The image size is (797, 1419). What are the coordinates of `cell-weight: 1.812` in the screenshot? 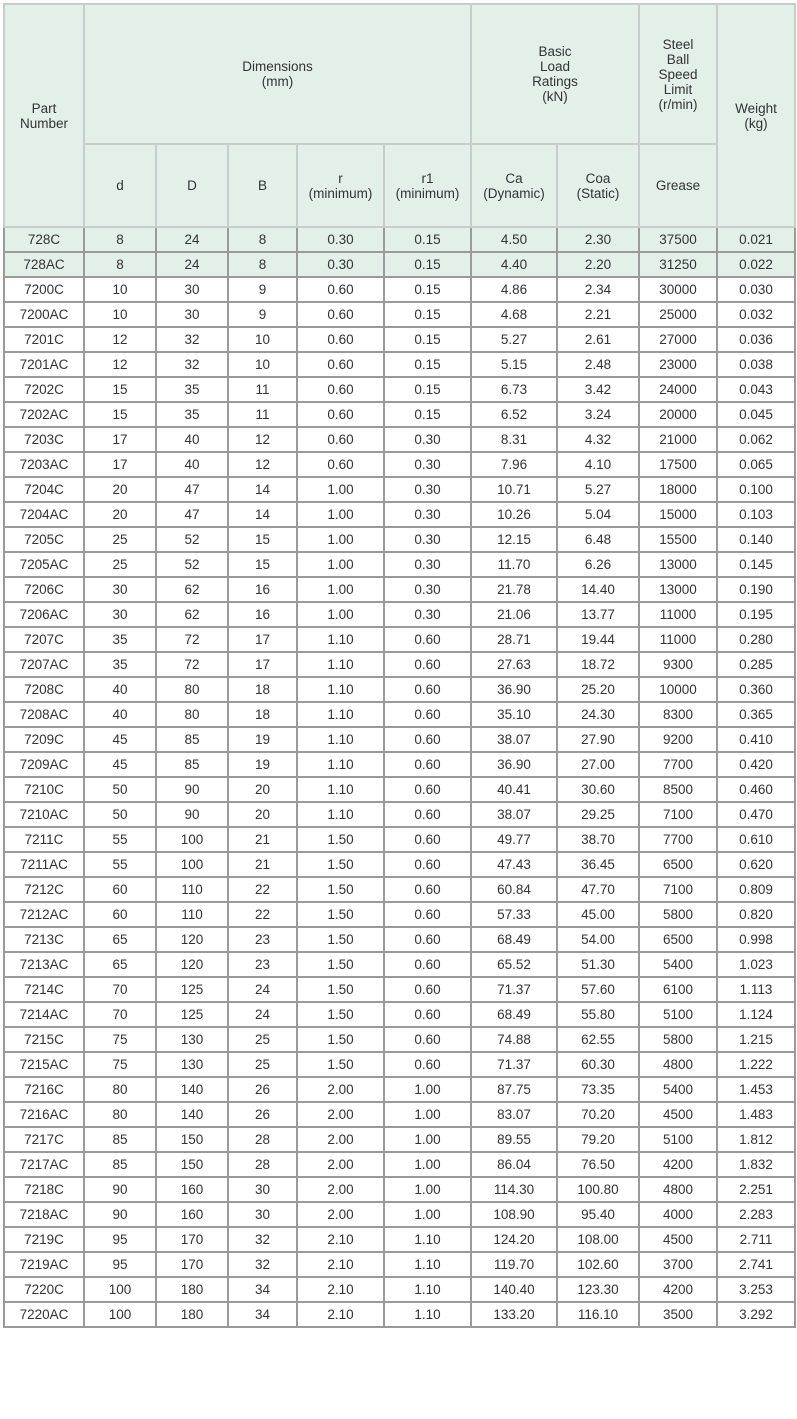 It's located at (756, 1139).